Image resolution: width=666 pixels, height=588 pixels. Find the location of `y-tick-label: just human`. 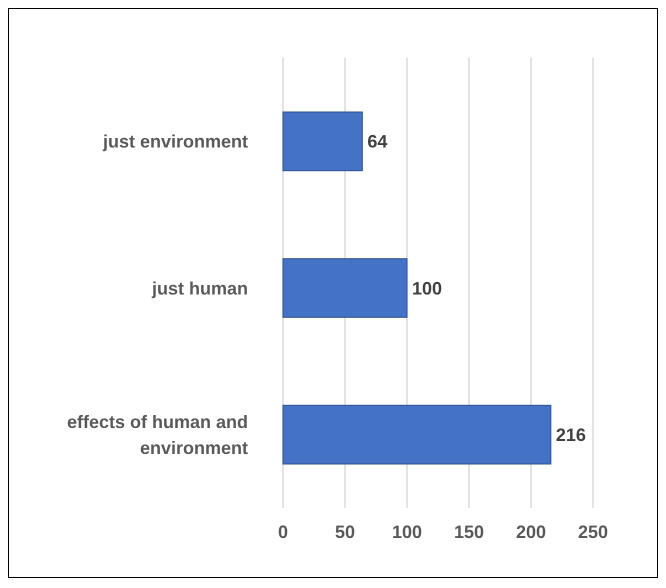

y-tick-label: just human is located at coordinates (199, 288).